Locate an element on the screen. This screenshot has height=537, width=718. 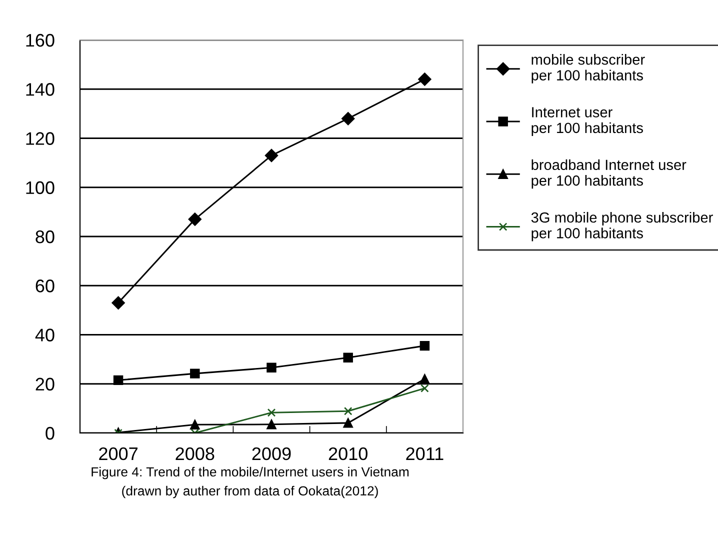
y-tick-label: 20 is located at coordinates (45, 384).